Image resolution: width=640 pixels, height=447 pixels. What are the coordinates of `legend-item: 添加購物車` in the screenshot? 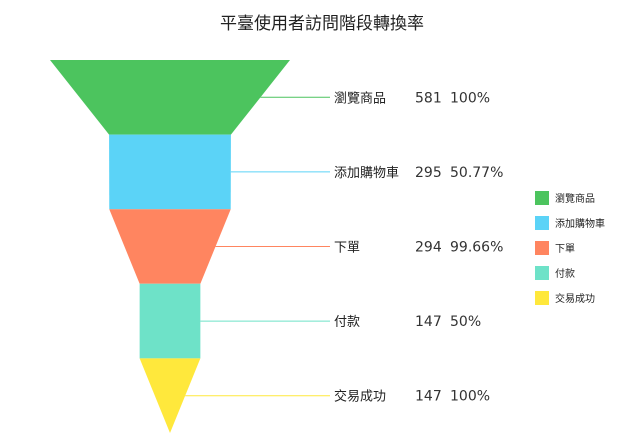 It's located at (580, 223).